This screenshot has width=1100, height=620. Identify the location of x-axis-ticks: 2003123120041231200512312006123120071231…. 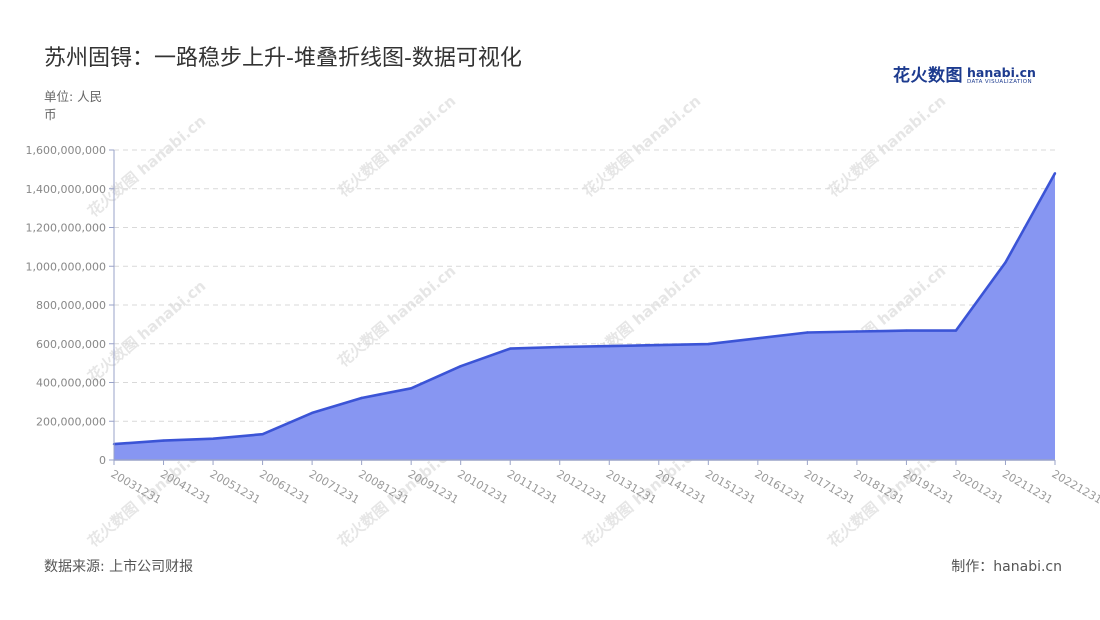
(604, 483).